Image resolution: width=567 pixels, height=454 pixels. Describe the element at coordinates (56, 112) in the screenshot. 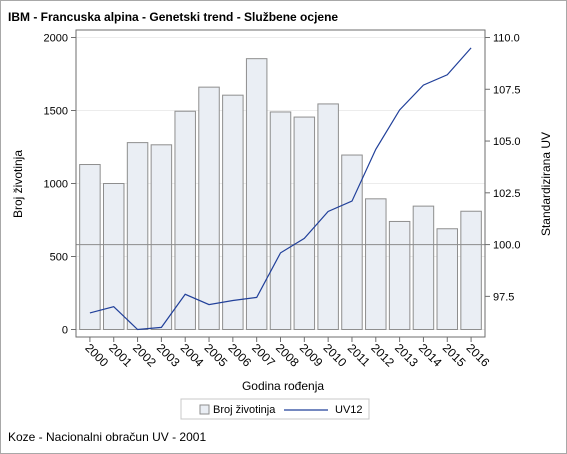

I see `y-tick-label: 1500` at that location.